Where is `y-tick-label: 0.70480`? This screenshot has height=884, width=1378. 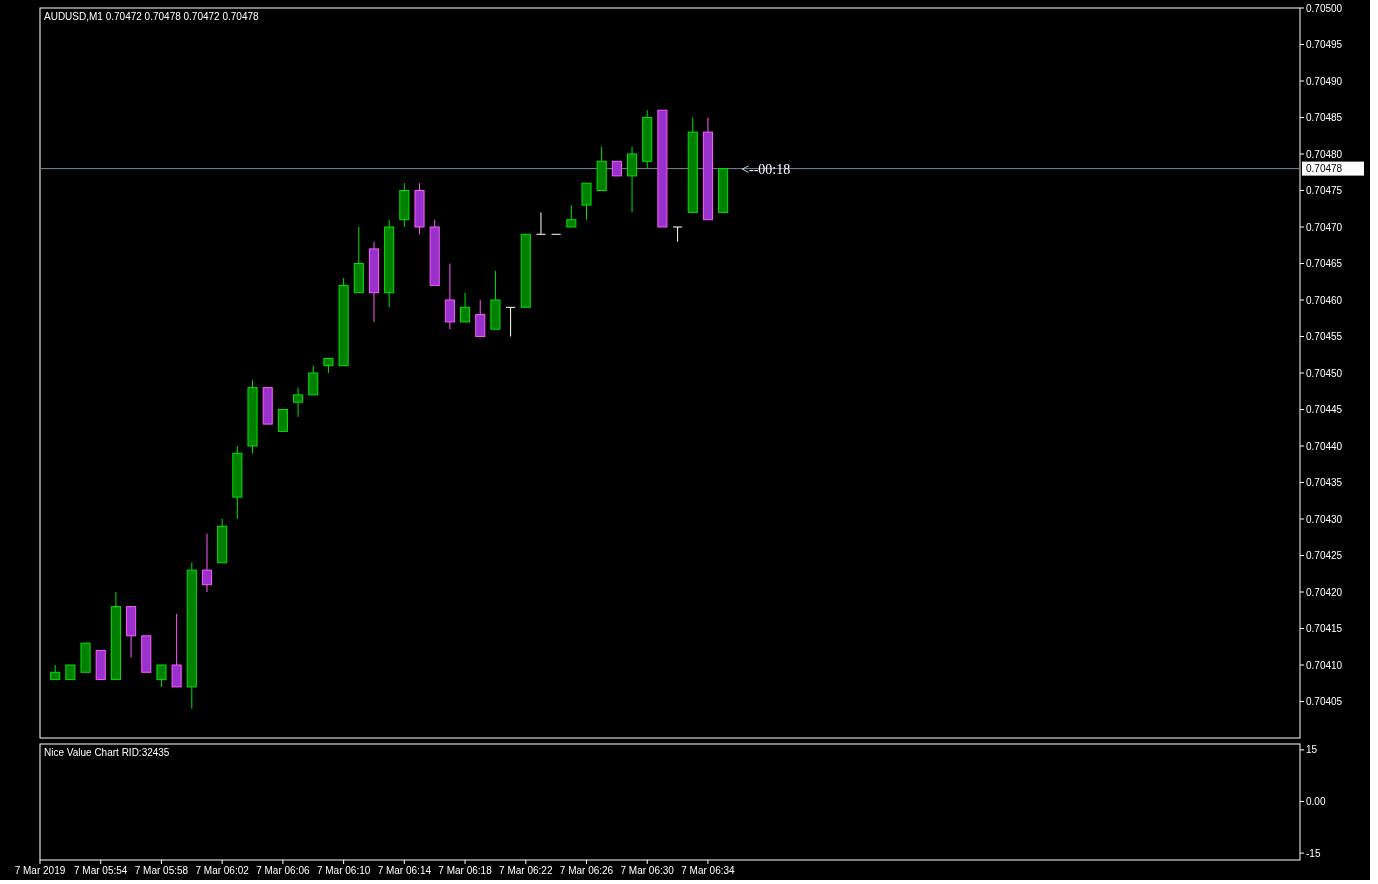
y-tick-label: 0.70480 is located at coordinates (1324, 154).